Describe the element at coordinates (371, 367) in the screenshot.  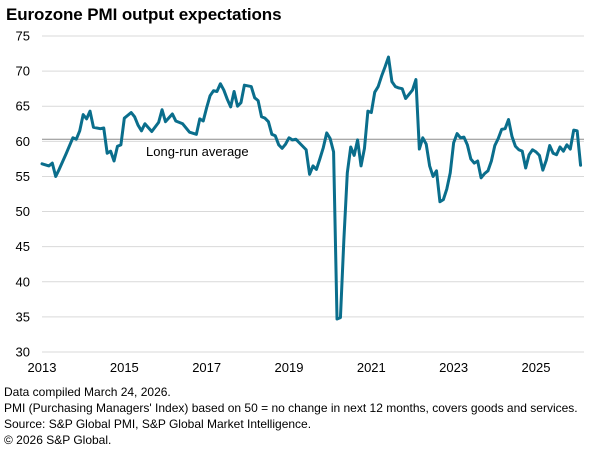
I see `x-tick-label: 2021` at that location.